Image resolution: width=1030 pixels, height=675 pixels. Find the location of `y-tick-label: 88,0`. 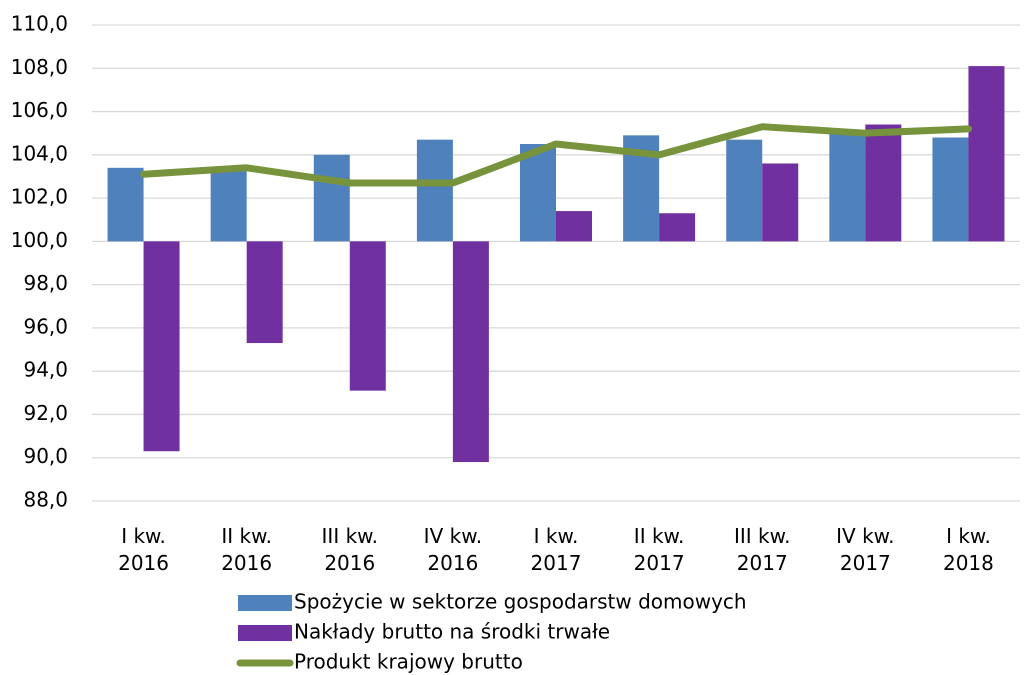

y-tick-label: 88,0 is located at coordinates (45, 500).